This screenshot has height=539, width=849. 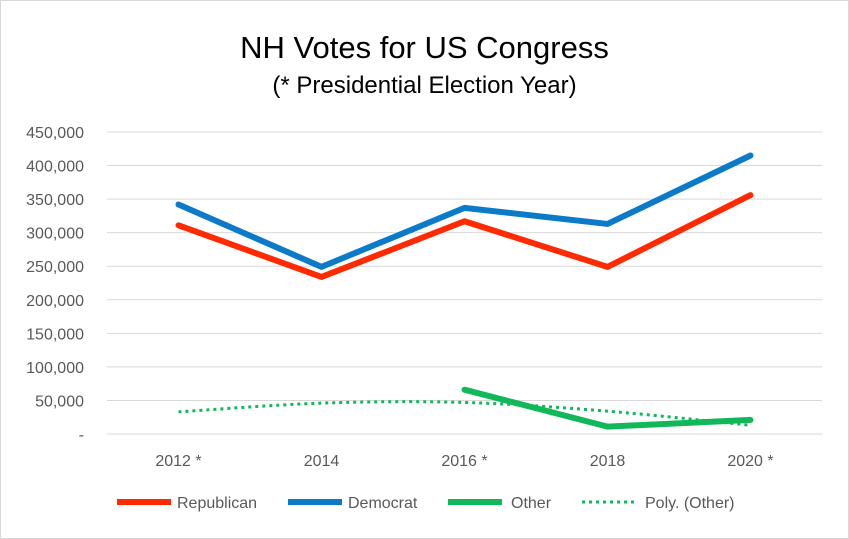 What do you see at coordinates (424, 47) in the screenshot?
I see `chart-title: NH Votes for US Congress` at bounding box center [424, 47].